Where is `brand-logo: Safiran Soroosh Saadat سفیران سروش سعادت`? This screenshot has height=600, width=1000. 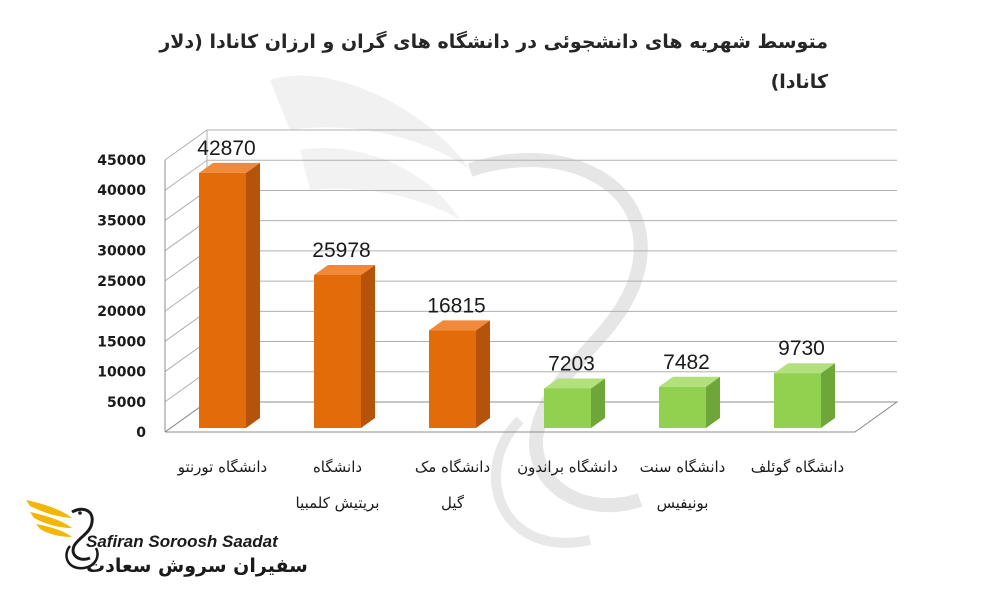
brand-logo: Safiran Soroosh Saadat سفیران سروش سعادت is located at coordinates (167, 538).